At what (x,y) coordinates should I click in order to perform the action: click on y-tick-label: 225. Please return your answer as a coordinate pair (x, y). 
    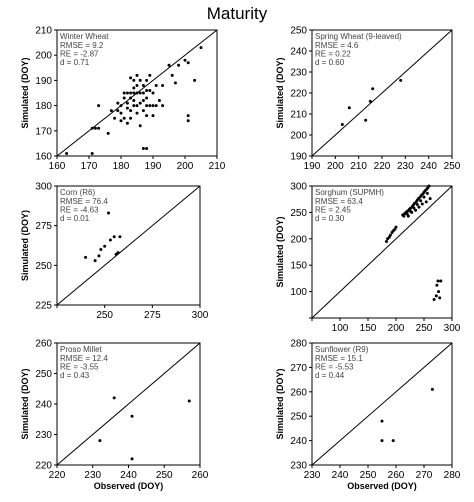
    Looking at the image, I should click on (43, 306).